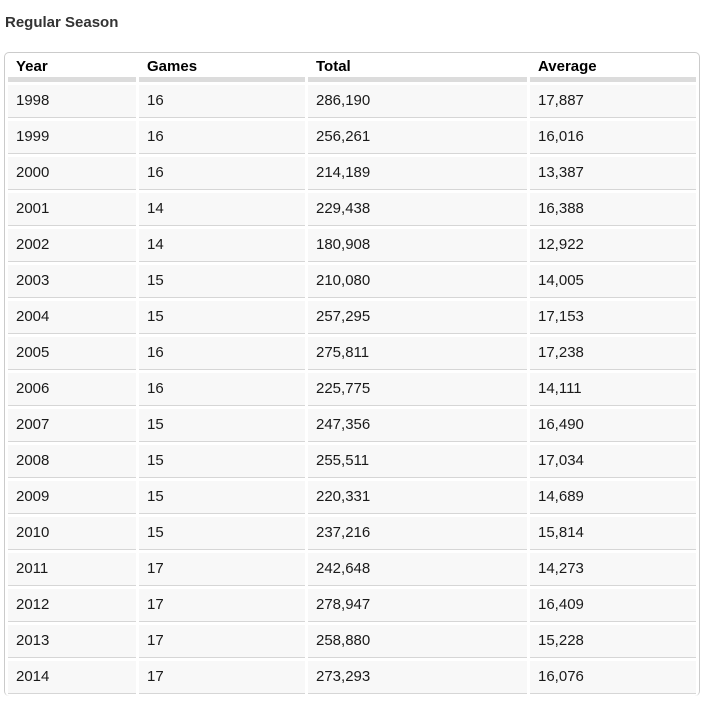 The width and height of the screenshot is (703, 710). I want to click on cell-total: 278,947, so click(417, 605).